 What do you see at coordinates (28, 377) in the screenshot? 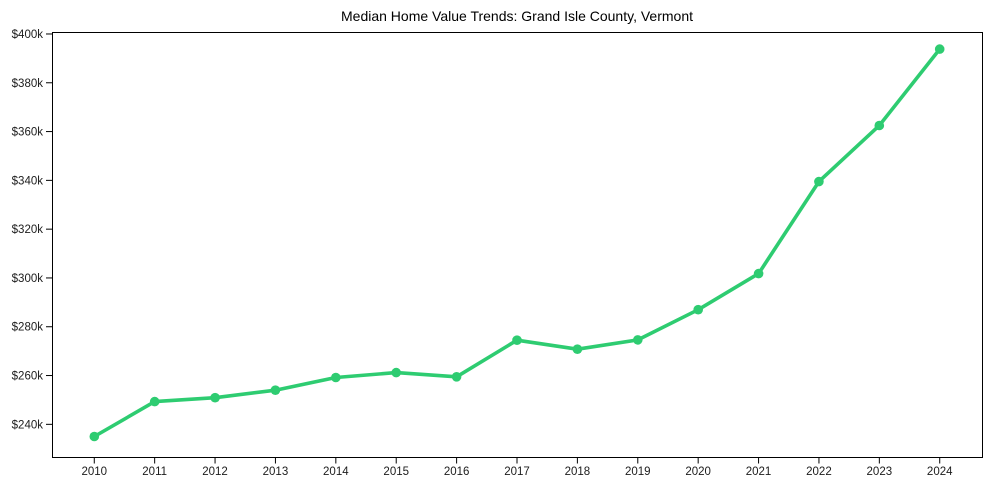
I see `y-tick-label: $260k` at bounding box center [28, 377].